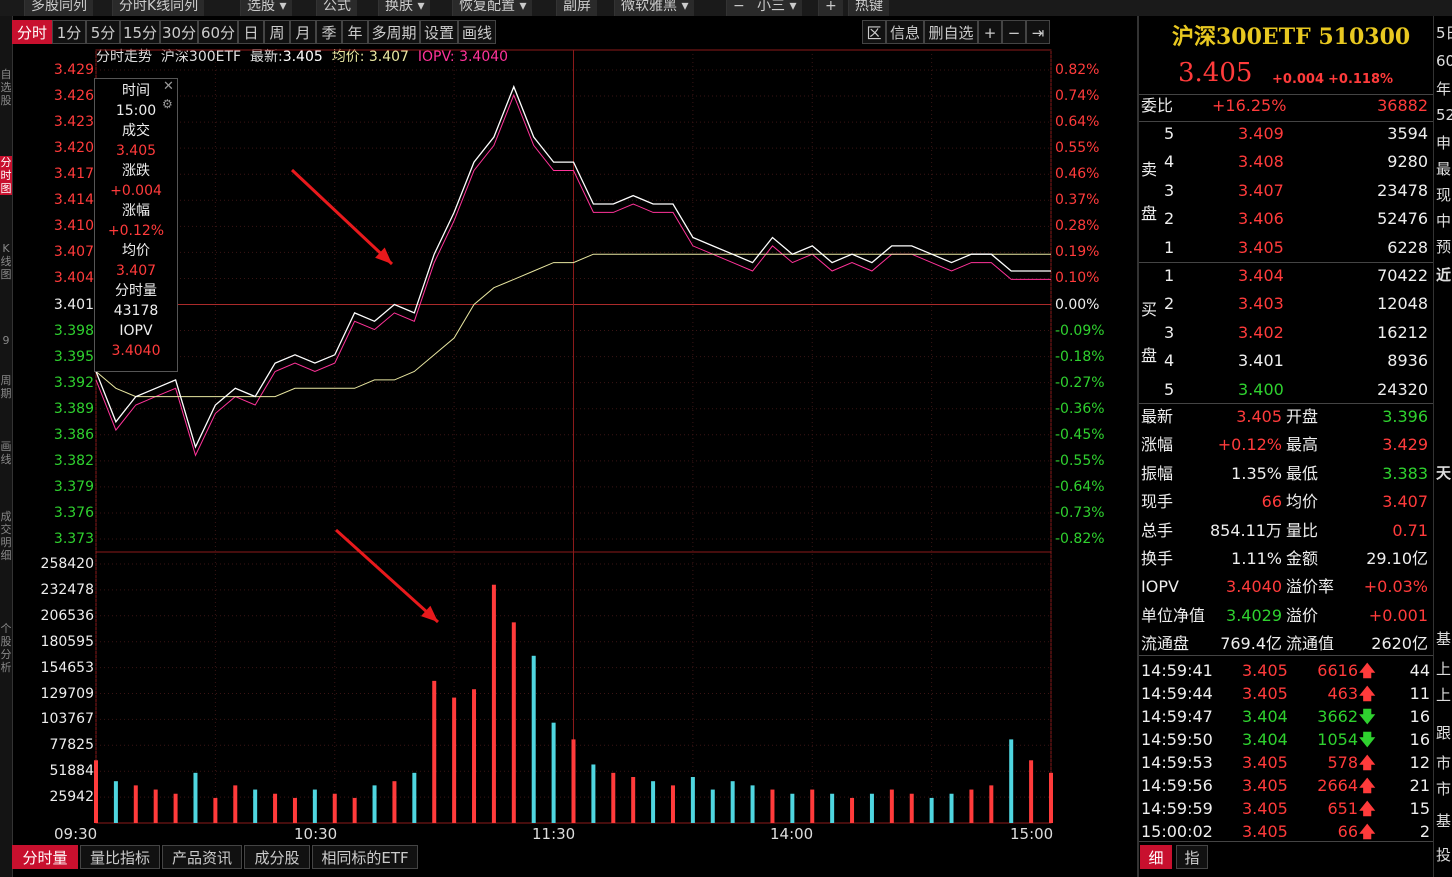 This screenshot has width=1452, height=877. I want to click on stat-label: 流通盘, so click(1165, 644).